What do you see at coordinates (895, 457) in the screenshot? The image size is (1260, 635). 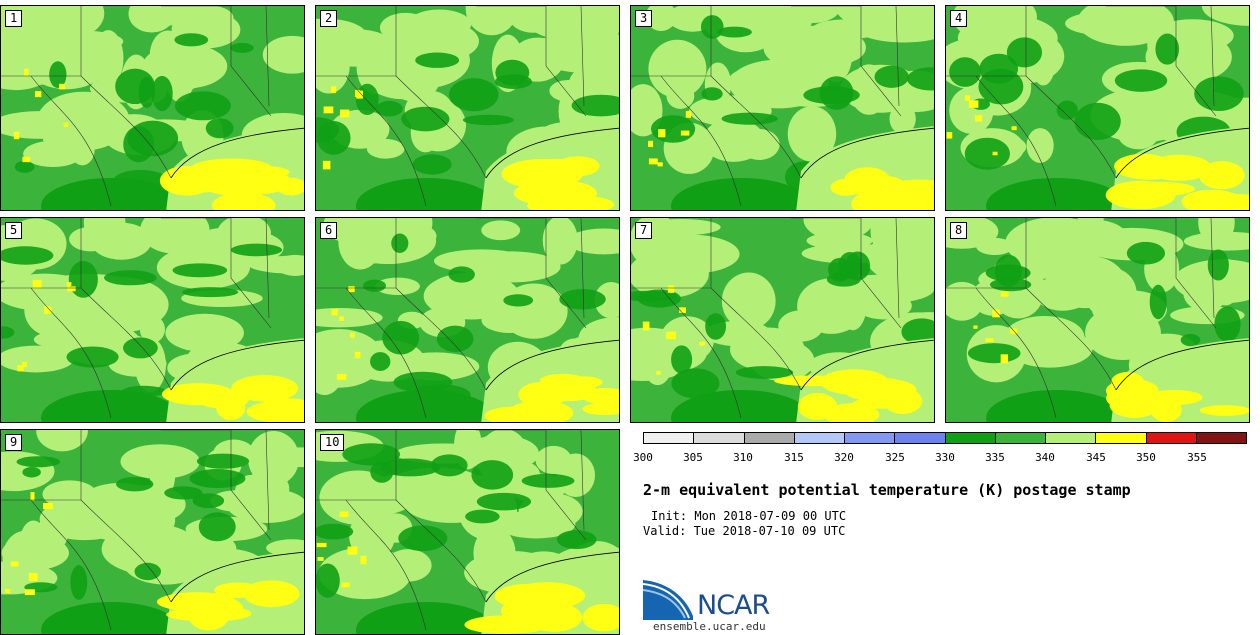 I see `colorbar-tick: 325` at bounding box center [895, 457].